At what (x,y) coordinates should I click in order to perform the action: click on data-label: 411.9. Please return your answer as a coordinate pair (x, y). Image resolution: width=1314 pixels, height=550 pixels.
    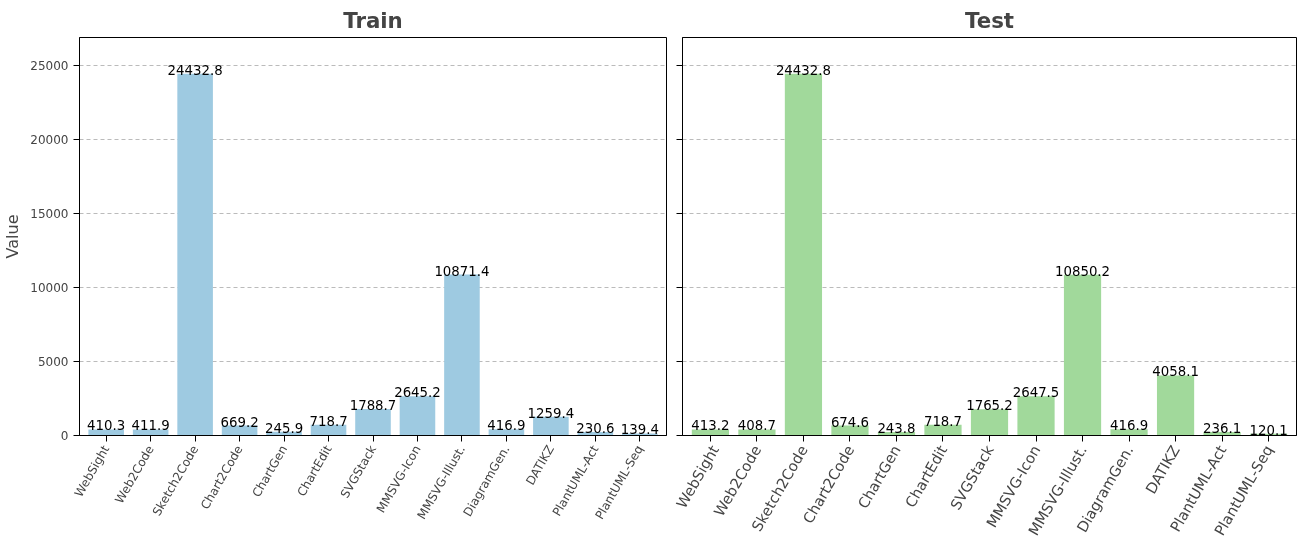
    Looking at the image, I should click on (150, 426).